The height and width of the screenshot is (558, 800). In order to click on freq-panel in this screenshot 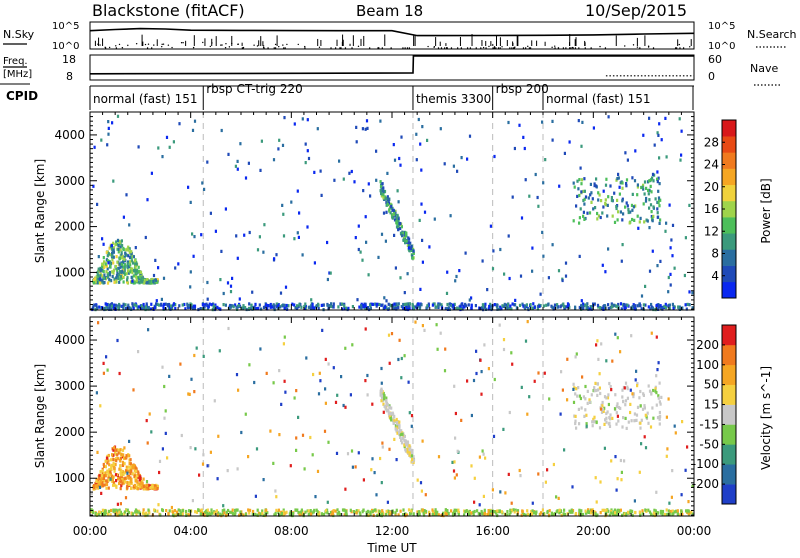, I will do `click(391, 66)`.